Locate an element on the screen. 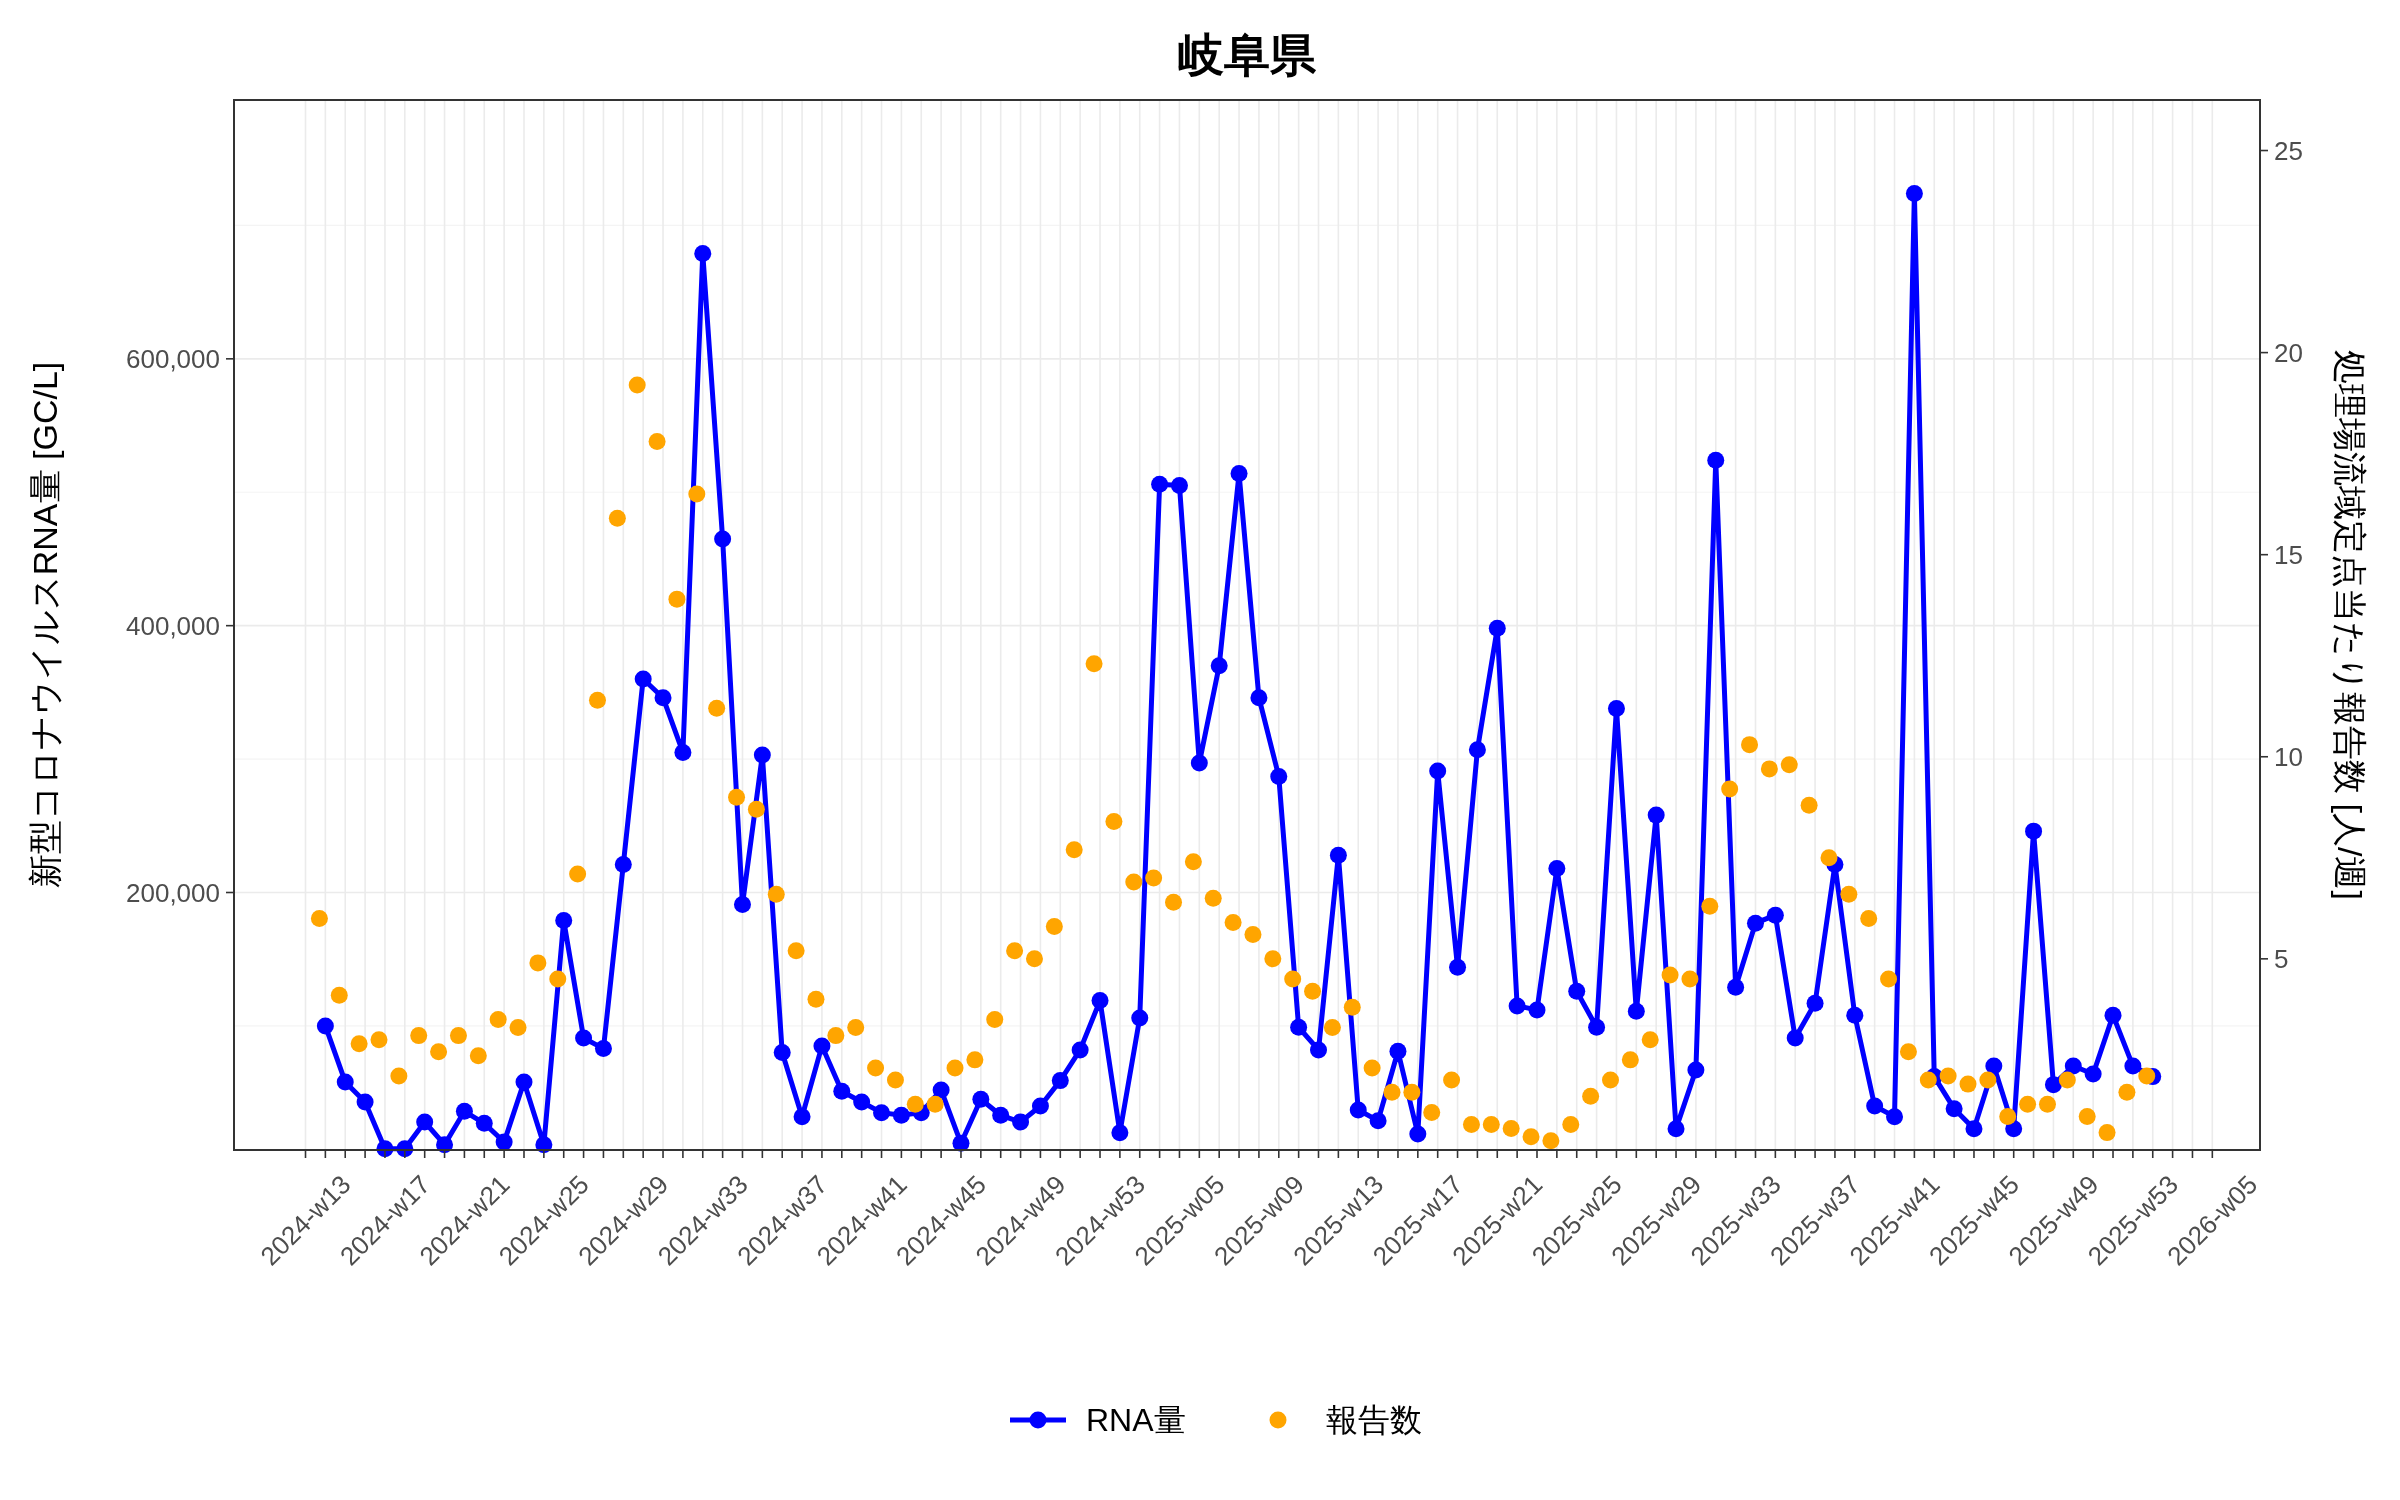  legend-label: RNA量 is located at coordinates (1136, 1420).